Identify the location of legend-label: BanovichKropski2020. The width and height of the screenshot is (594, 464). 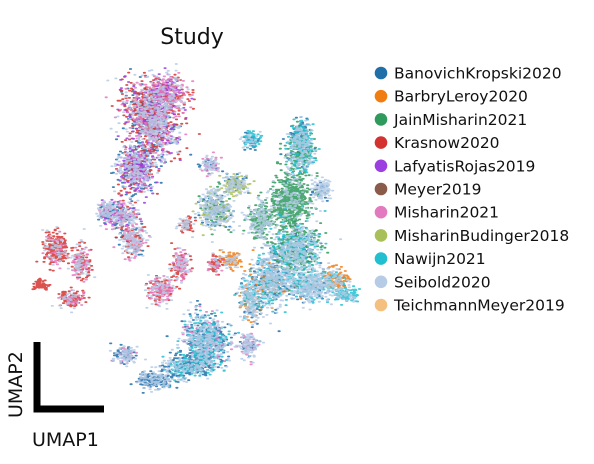
(478, 74).